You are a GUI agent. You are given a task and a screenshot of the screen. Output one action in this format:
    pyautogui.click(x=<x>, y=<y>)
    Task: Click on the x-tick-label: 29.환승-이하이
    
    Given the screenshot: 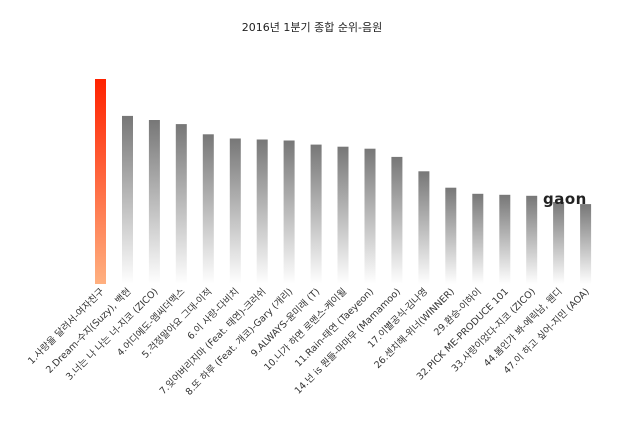 What is the action you would take?
    pyautogui.click(x=457, y=312)
    